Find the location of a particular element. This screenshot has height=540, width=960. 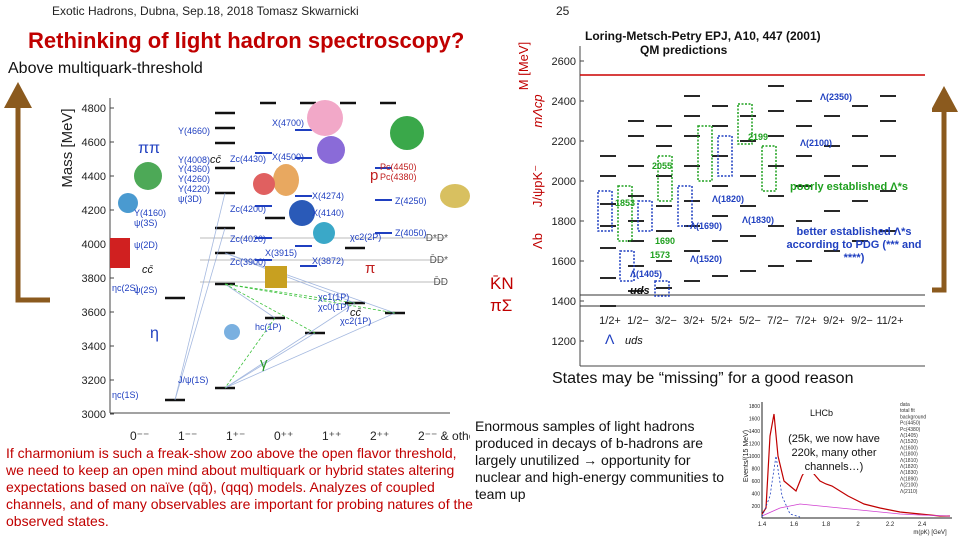

lhcb-y-tick: 1000 is located at coordinates (754, 457).